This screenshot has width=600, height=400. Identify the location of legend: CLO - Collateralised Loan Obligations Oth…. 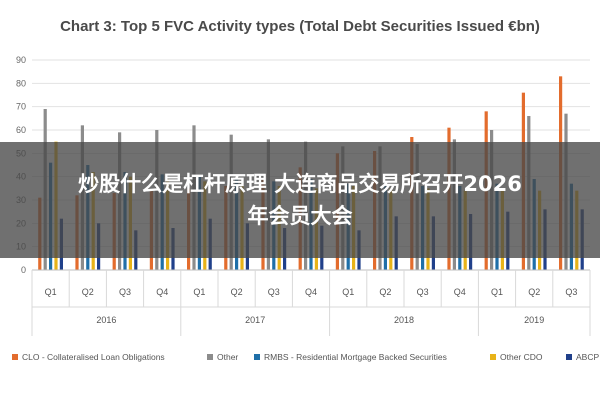
(305, 357).